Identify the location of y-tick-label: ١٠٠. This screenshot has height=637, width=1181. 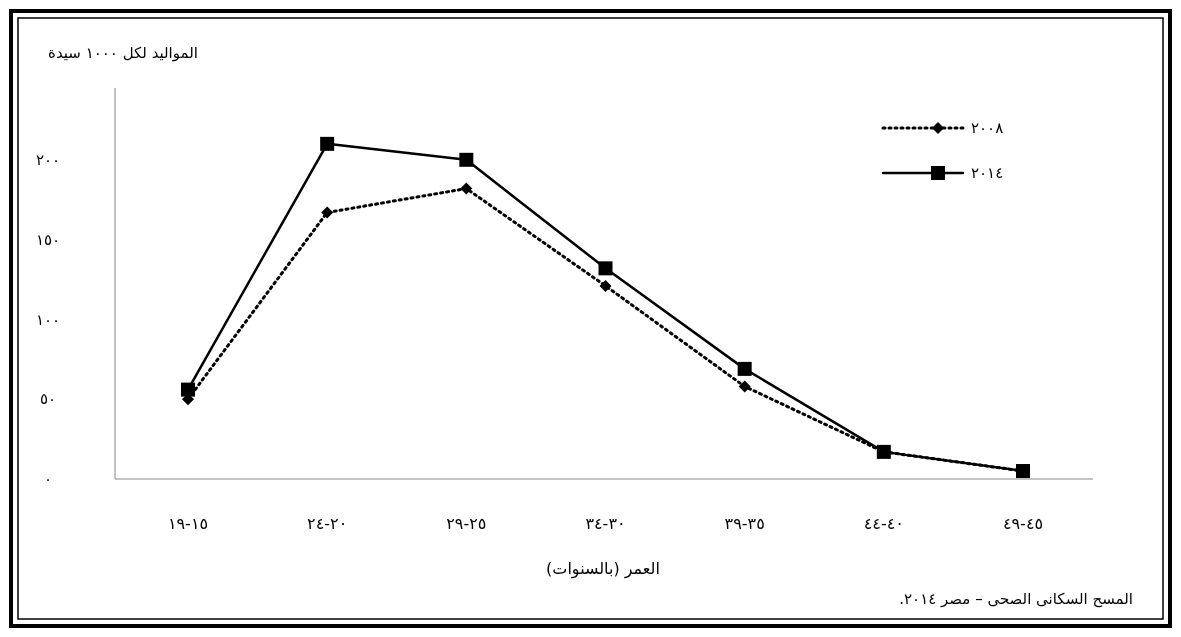
(48, 319).